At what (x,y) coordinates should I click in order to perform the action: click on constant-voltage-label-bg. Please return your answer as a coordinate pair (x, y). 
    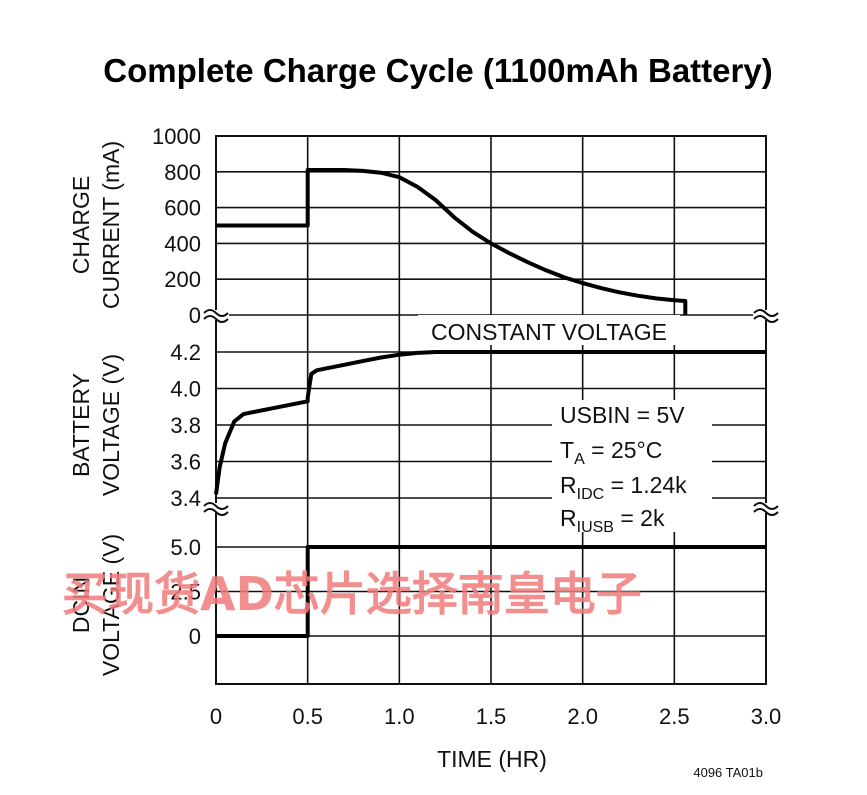
    Looking at the image, I should click on (549, 330).